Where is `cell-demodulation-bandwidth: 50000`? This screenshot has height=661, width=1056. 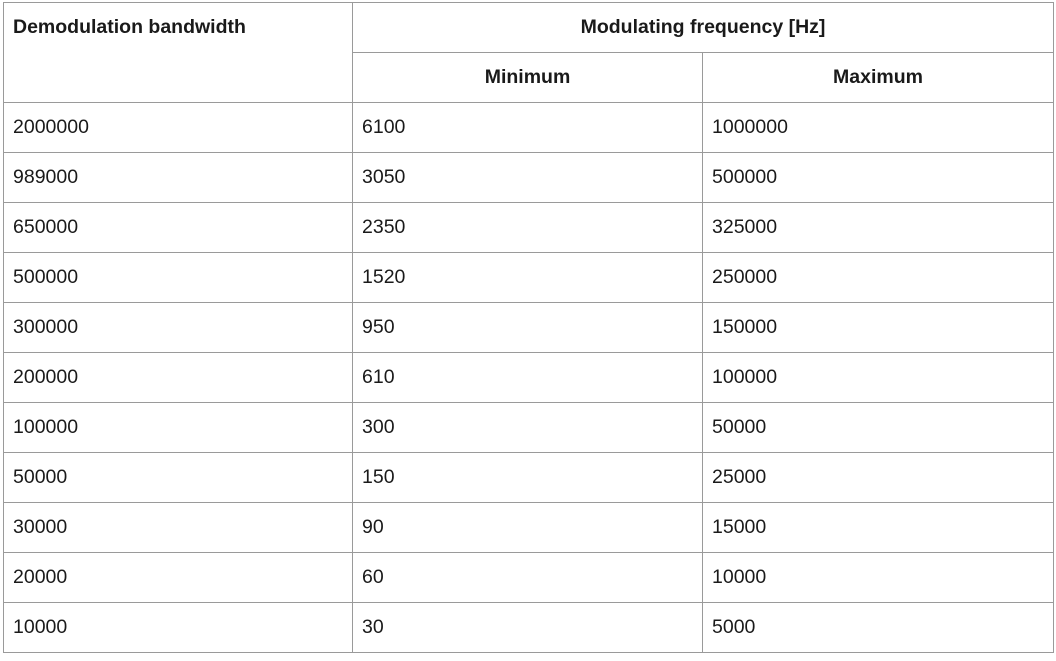
cell-demodulation-bandwidth: 50000 is located at coordinates (178, 477).